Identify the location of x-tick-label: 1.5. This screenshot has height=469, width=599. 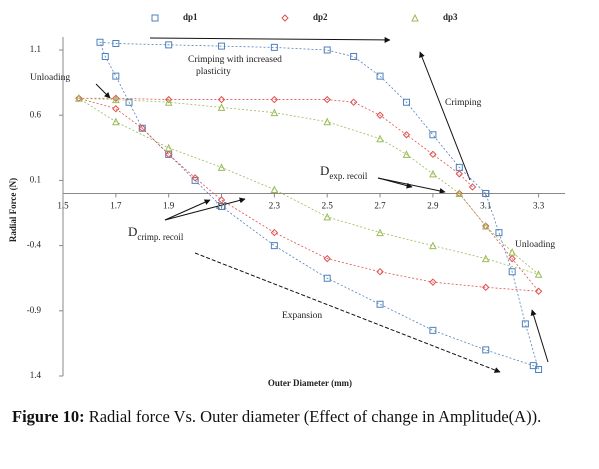
(63, 206).